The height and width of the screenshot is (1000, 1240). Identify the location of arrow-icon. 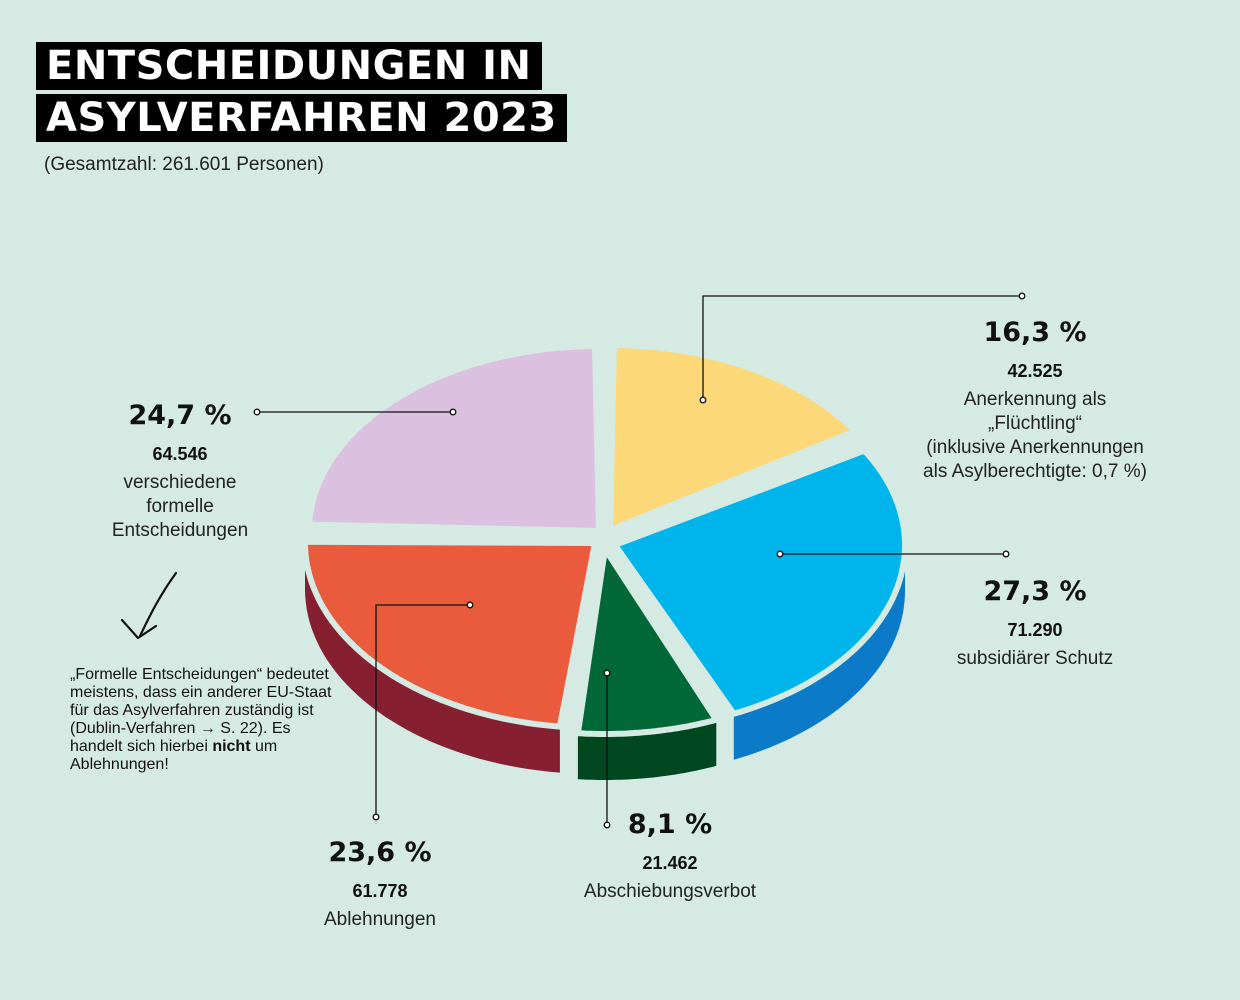
(158, 604).